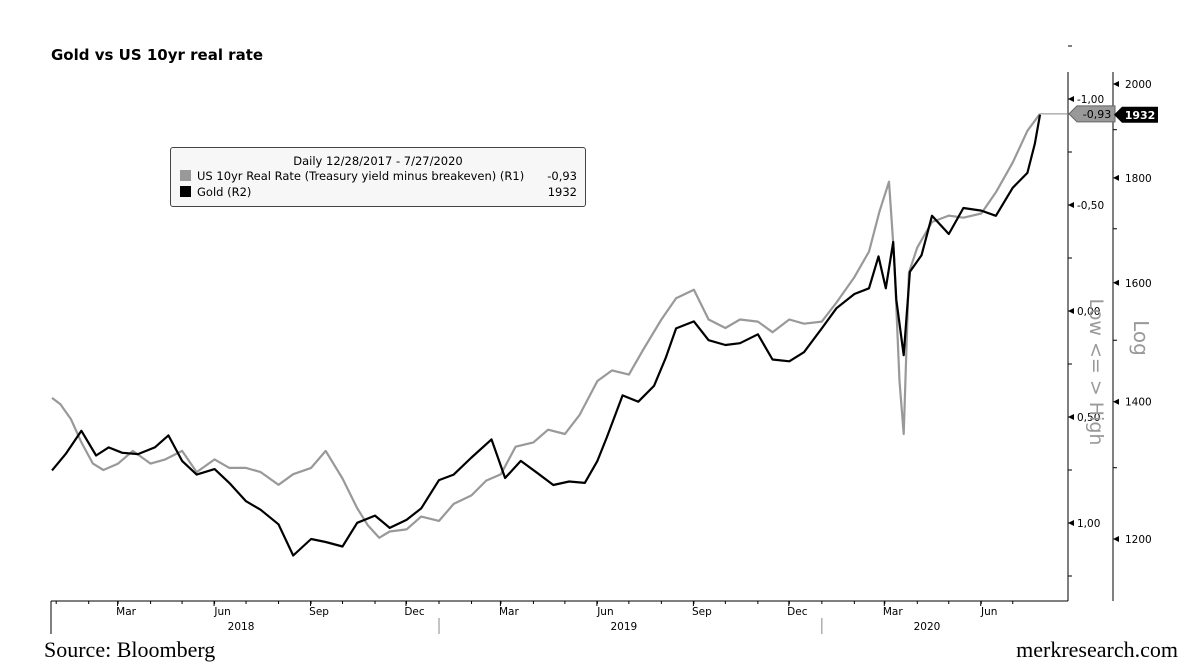  Describe the element at coordinates (1097, 114) in the screenshot. I see `r1-last-value-label: -0,93` at that location.